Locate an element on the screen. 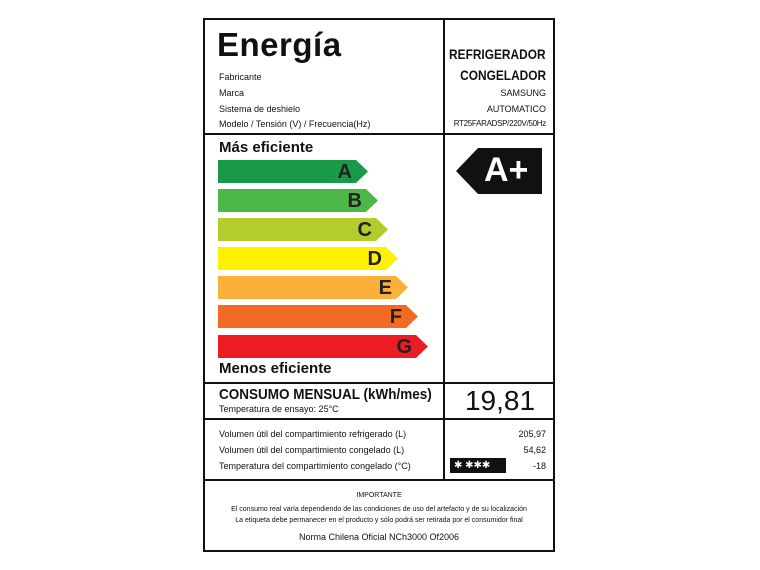  efficiency-bar-a: A is located at coordinates (293, 171).